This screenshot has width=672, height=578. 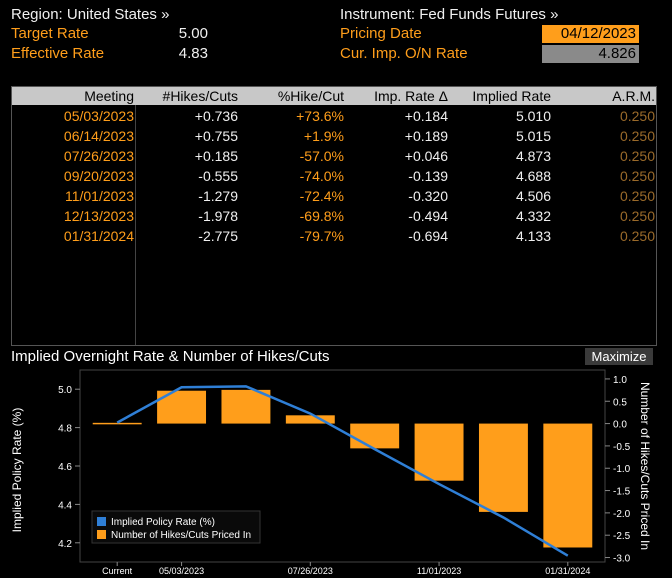 What do you see at coordinates (163, 522) in the screenshot?
I see `legend-label-line: Implied Policy Rate (%)` at bounding box center [163, 522].